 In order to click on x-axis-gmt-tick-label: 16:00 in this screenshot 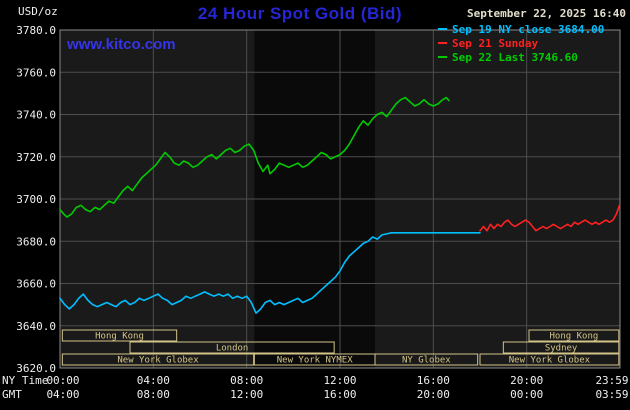, I will do `click(339, 394)`.